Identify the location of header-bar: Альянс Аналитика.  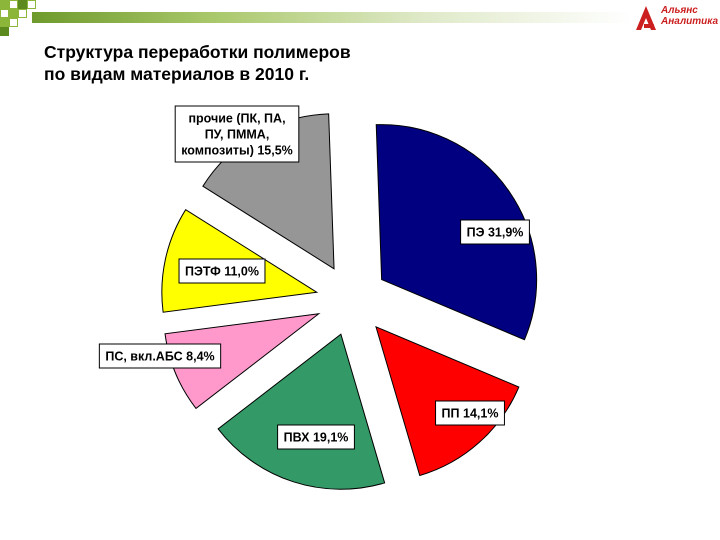
(360, 20).